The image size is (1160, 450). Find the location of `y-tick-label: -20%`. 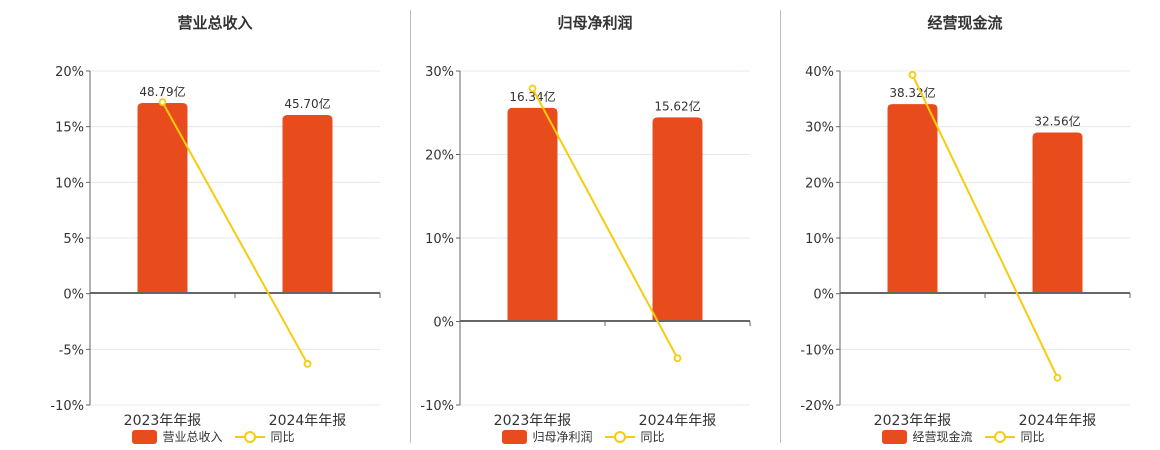

y-tick-label: -20% is located at coordinates (817, 406).